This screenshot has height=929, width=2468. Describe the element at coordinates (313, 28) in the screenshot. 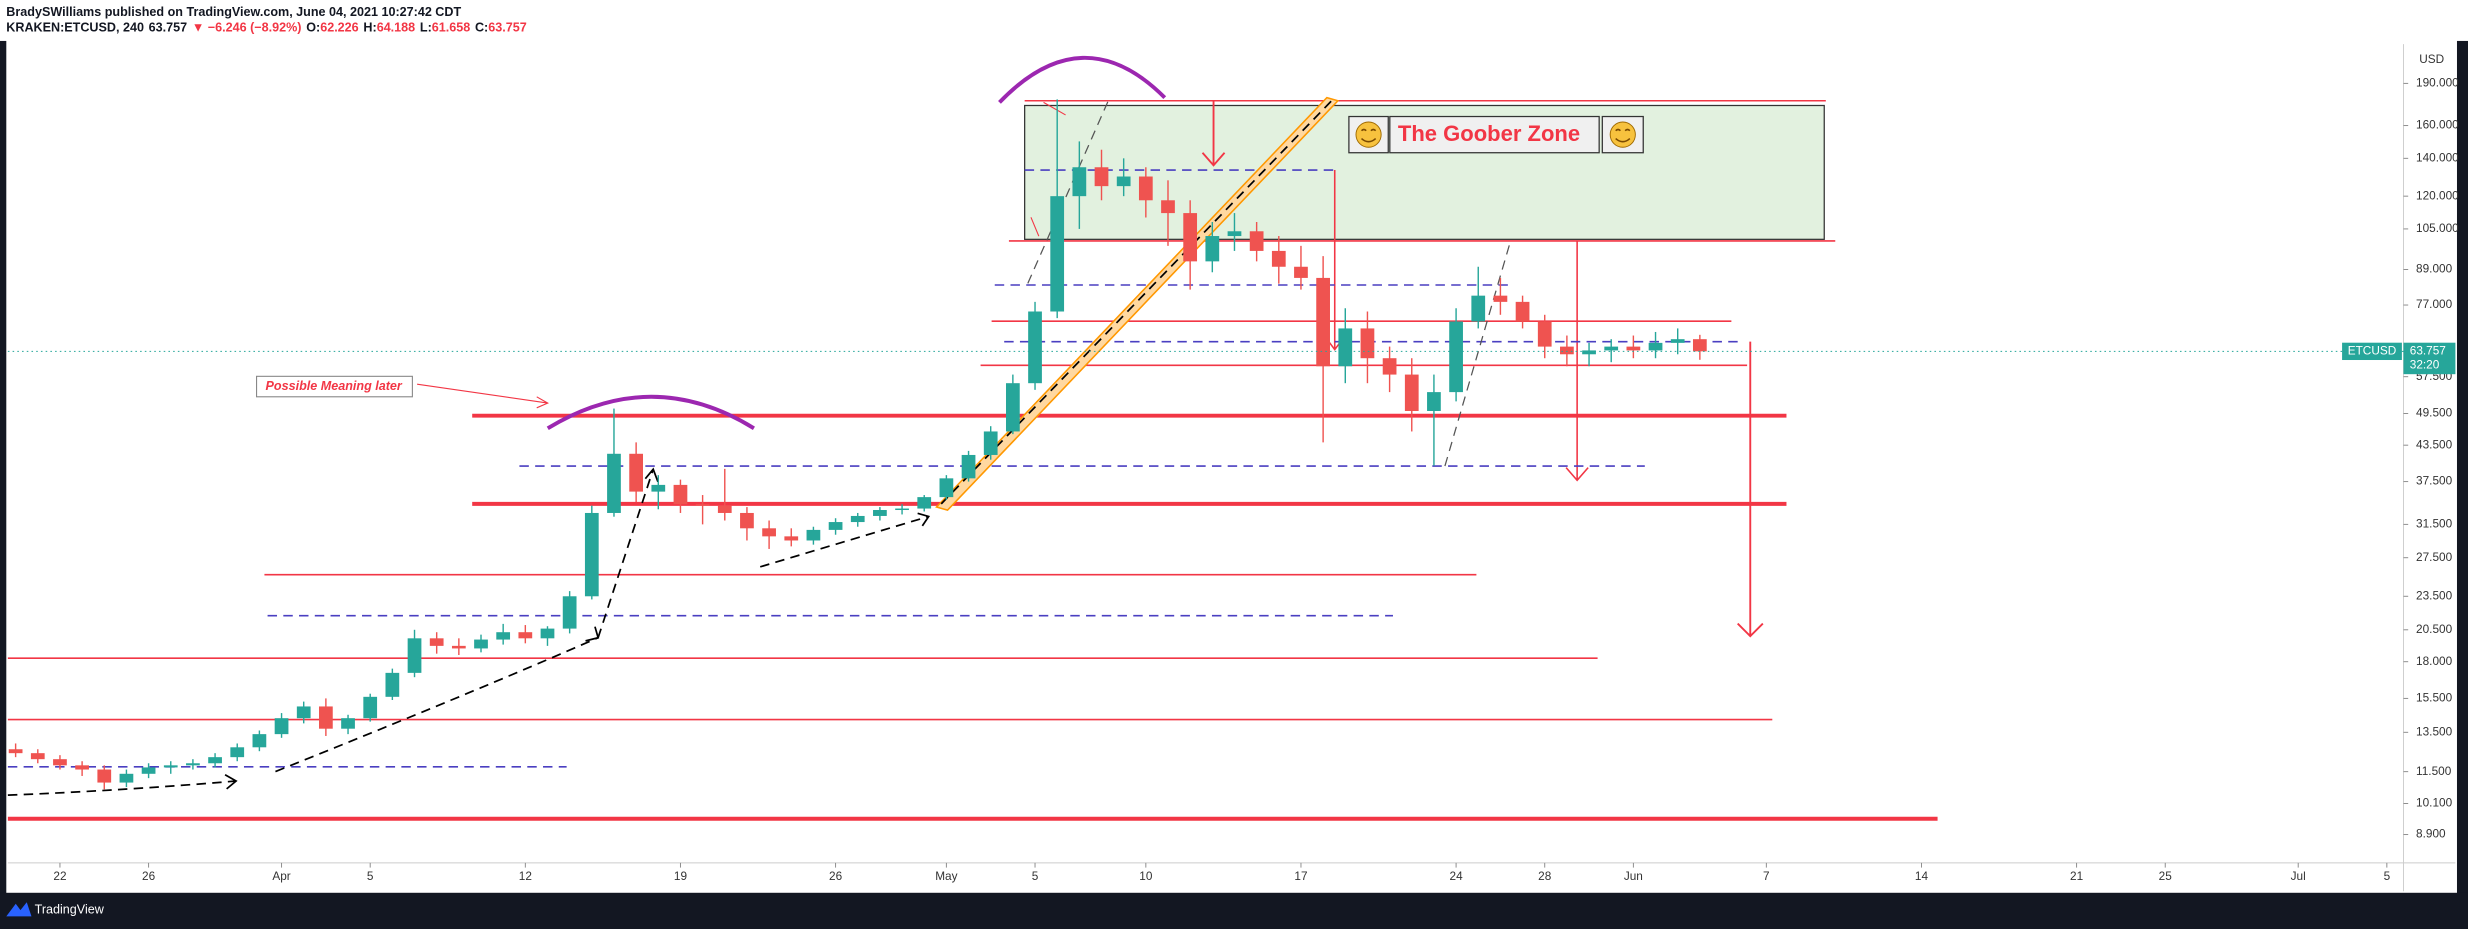

I see `header-field: O:` at that location.